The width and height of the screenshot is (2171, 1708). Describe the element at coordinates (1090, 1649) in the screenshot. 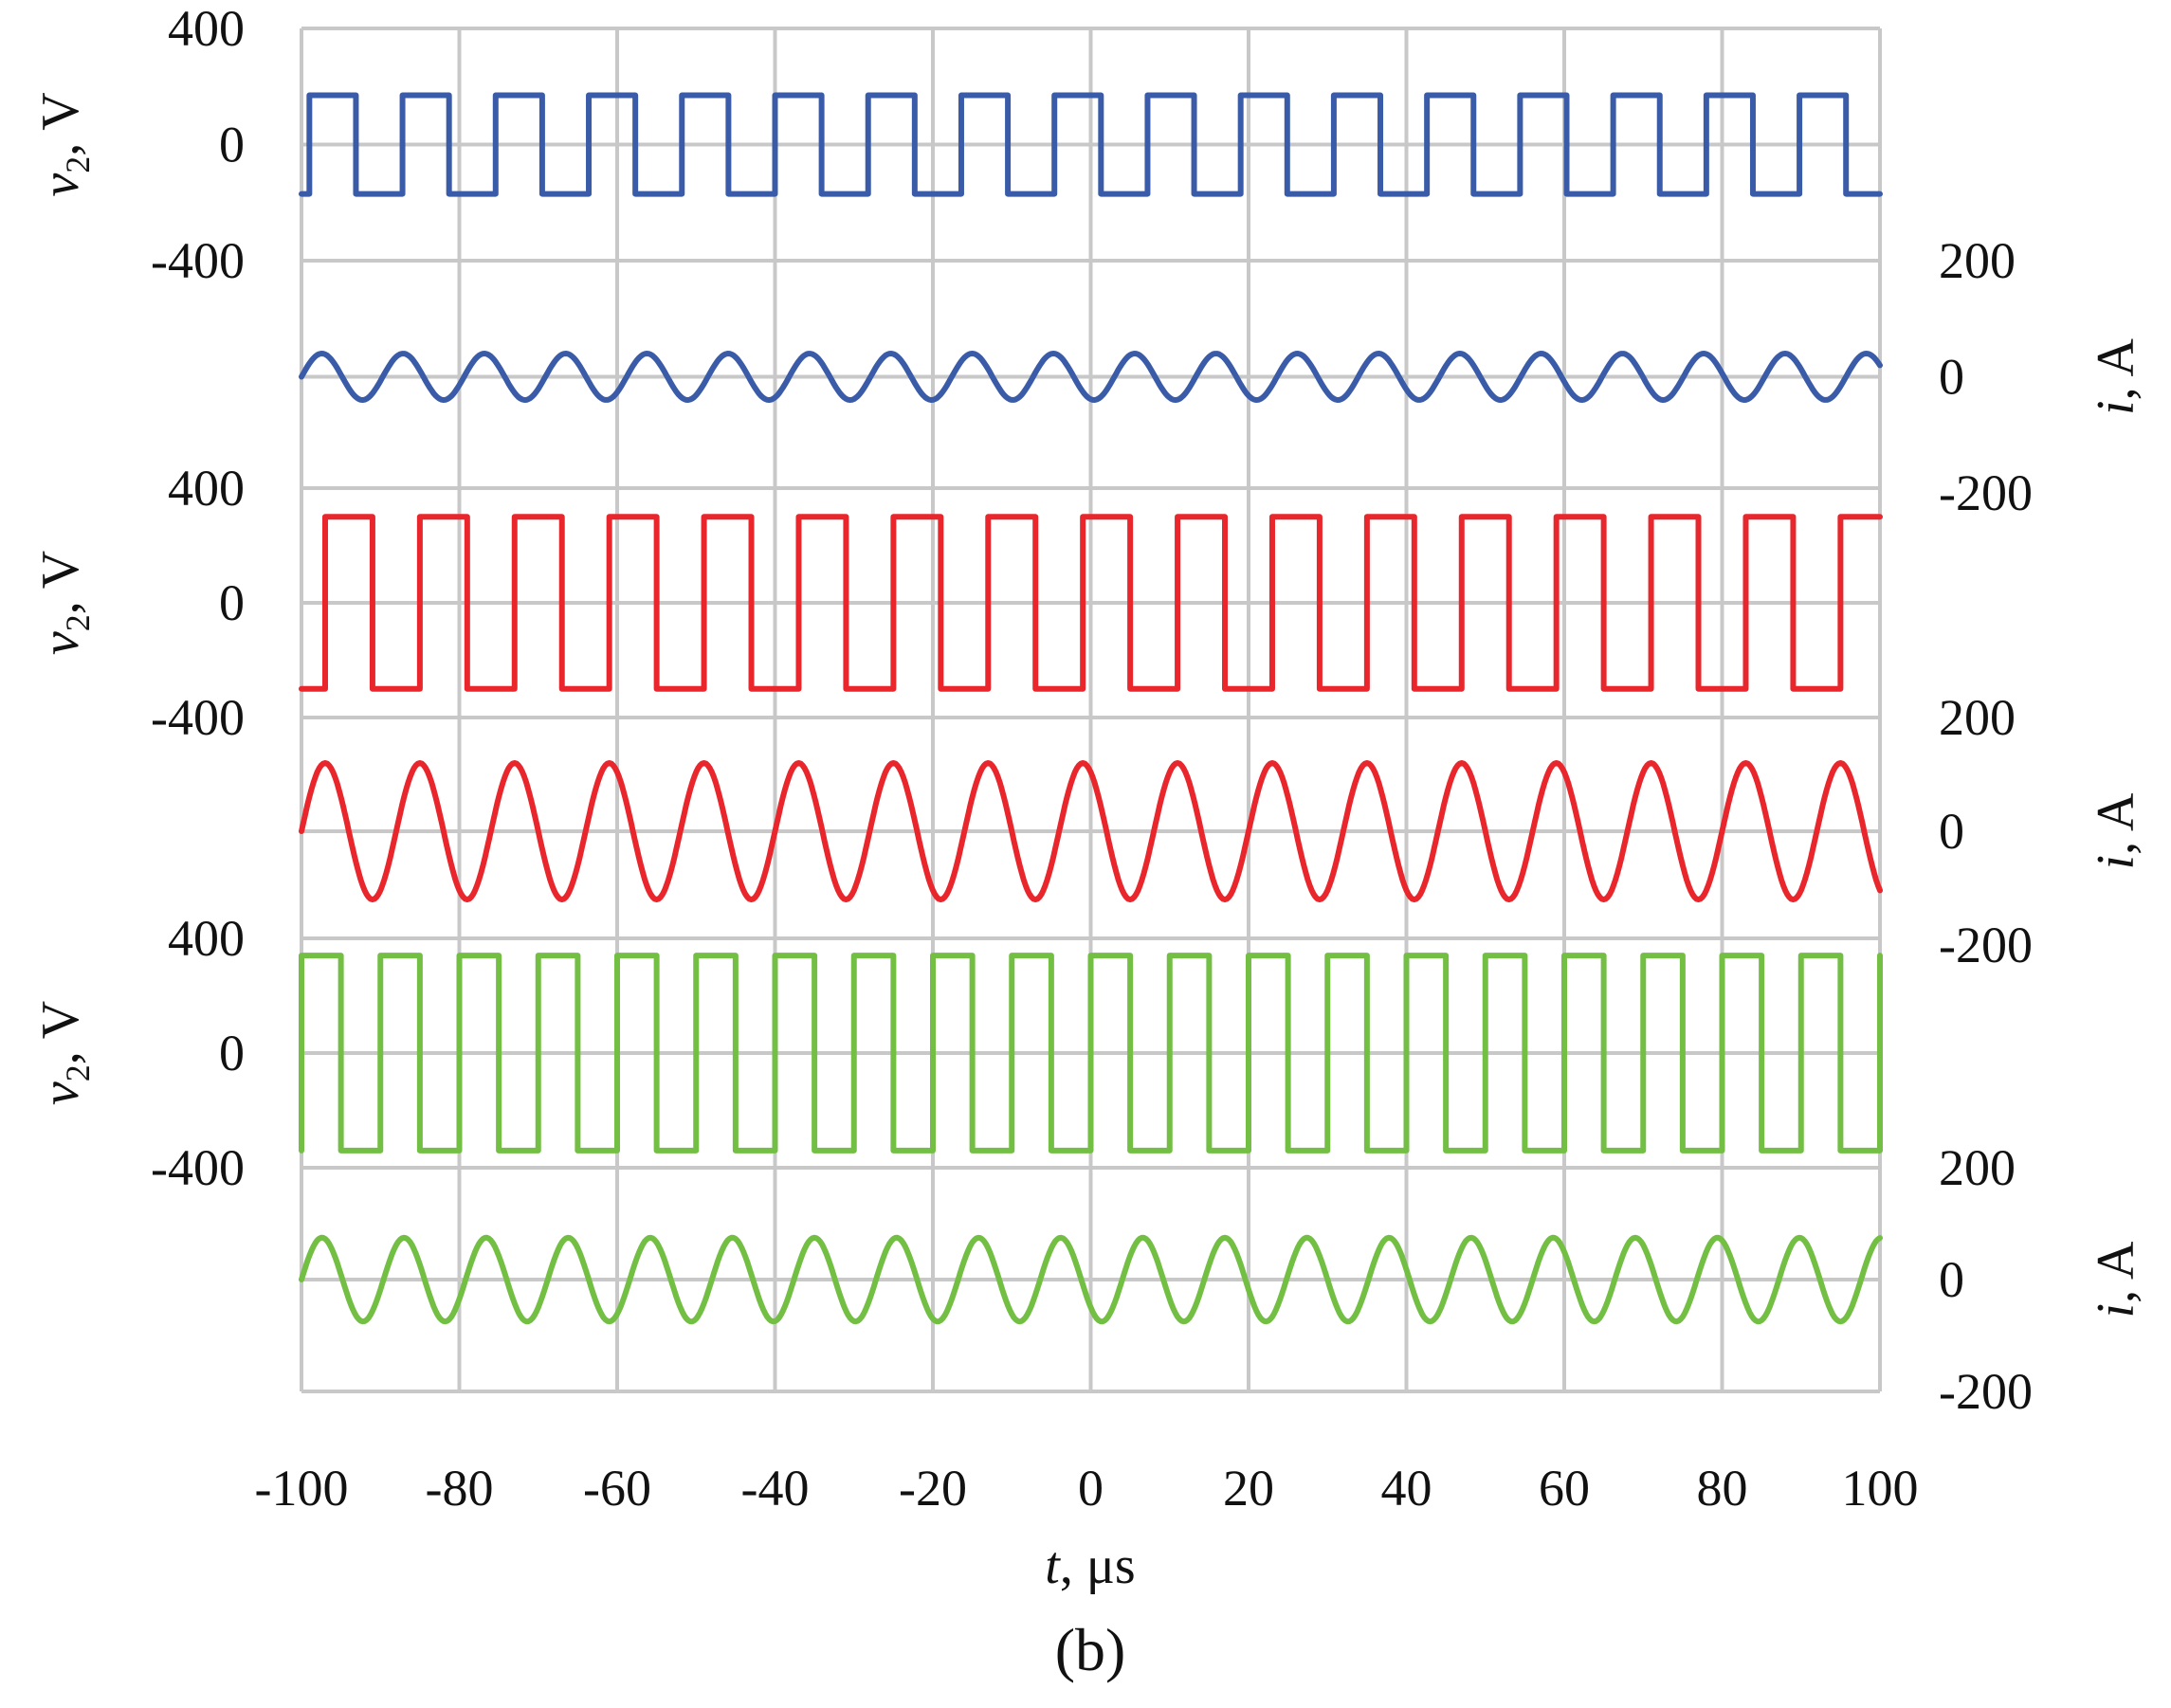

I see `figure-caption: (b)` at that location.